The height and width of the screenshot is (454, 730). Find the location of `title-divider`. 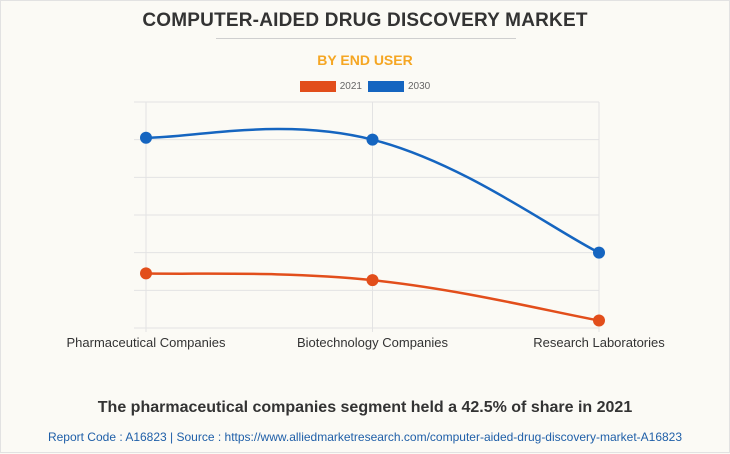

title-divider is located at coordinates (366, 38).